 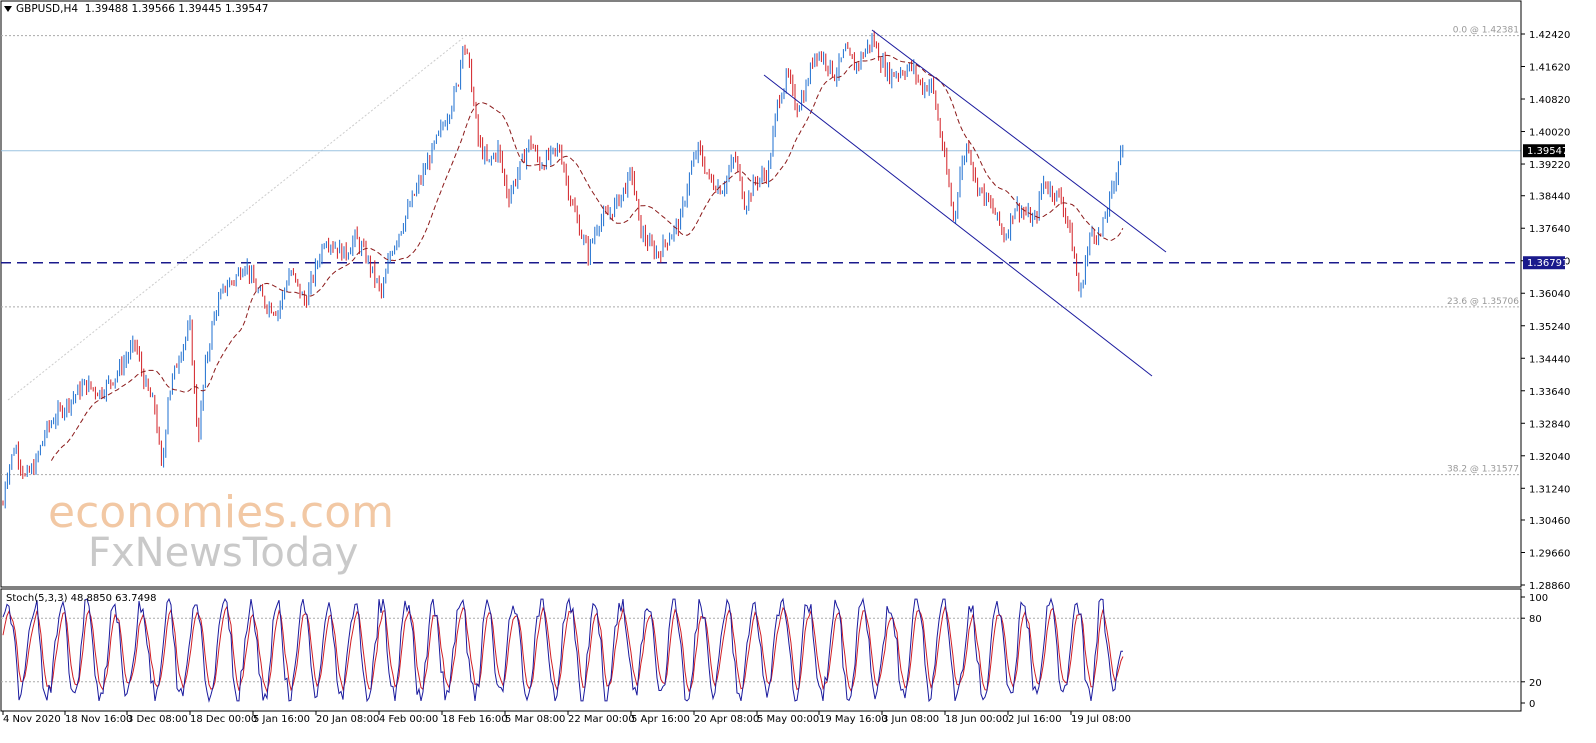 What do you see at coordinates (221, 512) in the screenshot?
I see `watermark-economies: economies.com` at bounding box center [221, 512].